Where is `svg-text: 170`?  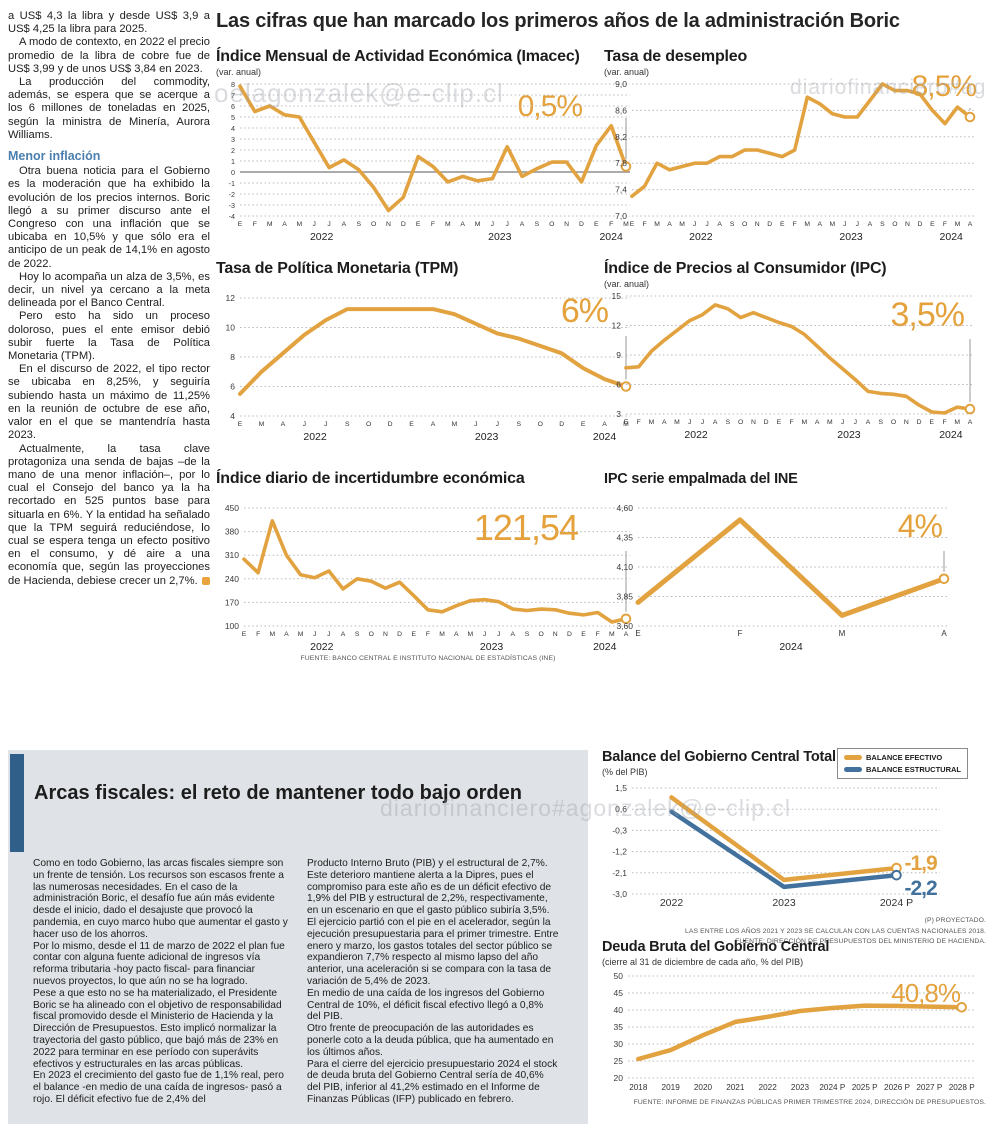
svg-text: 170 is located at coordinates (232, 602).